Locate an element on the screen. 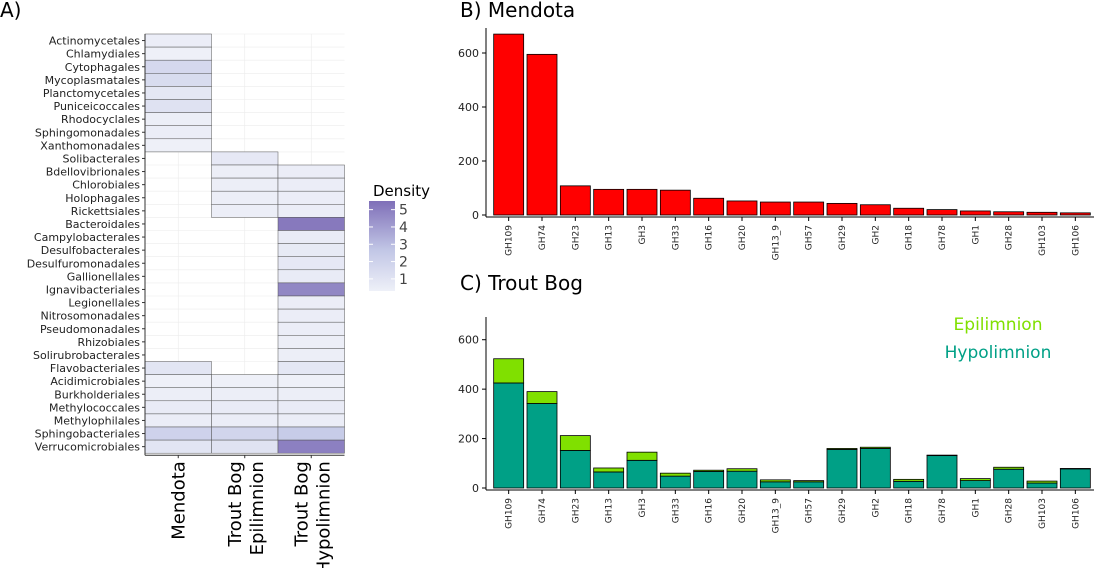 The image size is (1097, 568). heatmap-row-label: Ignavibacteriales is located at coordinates (93, 289).